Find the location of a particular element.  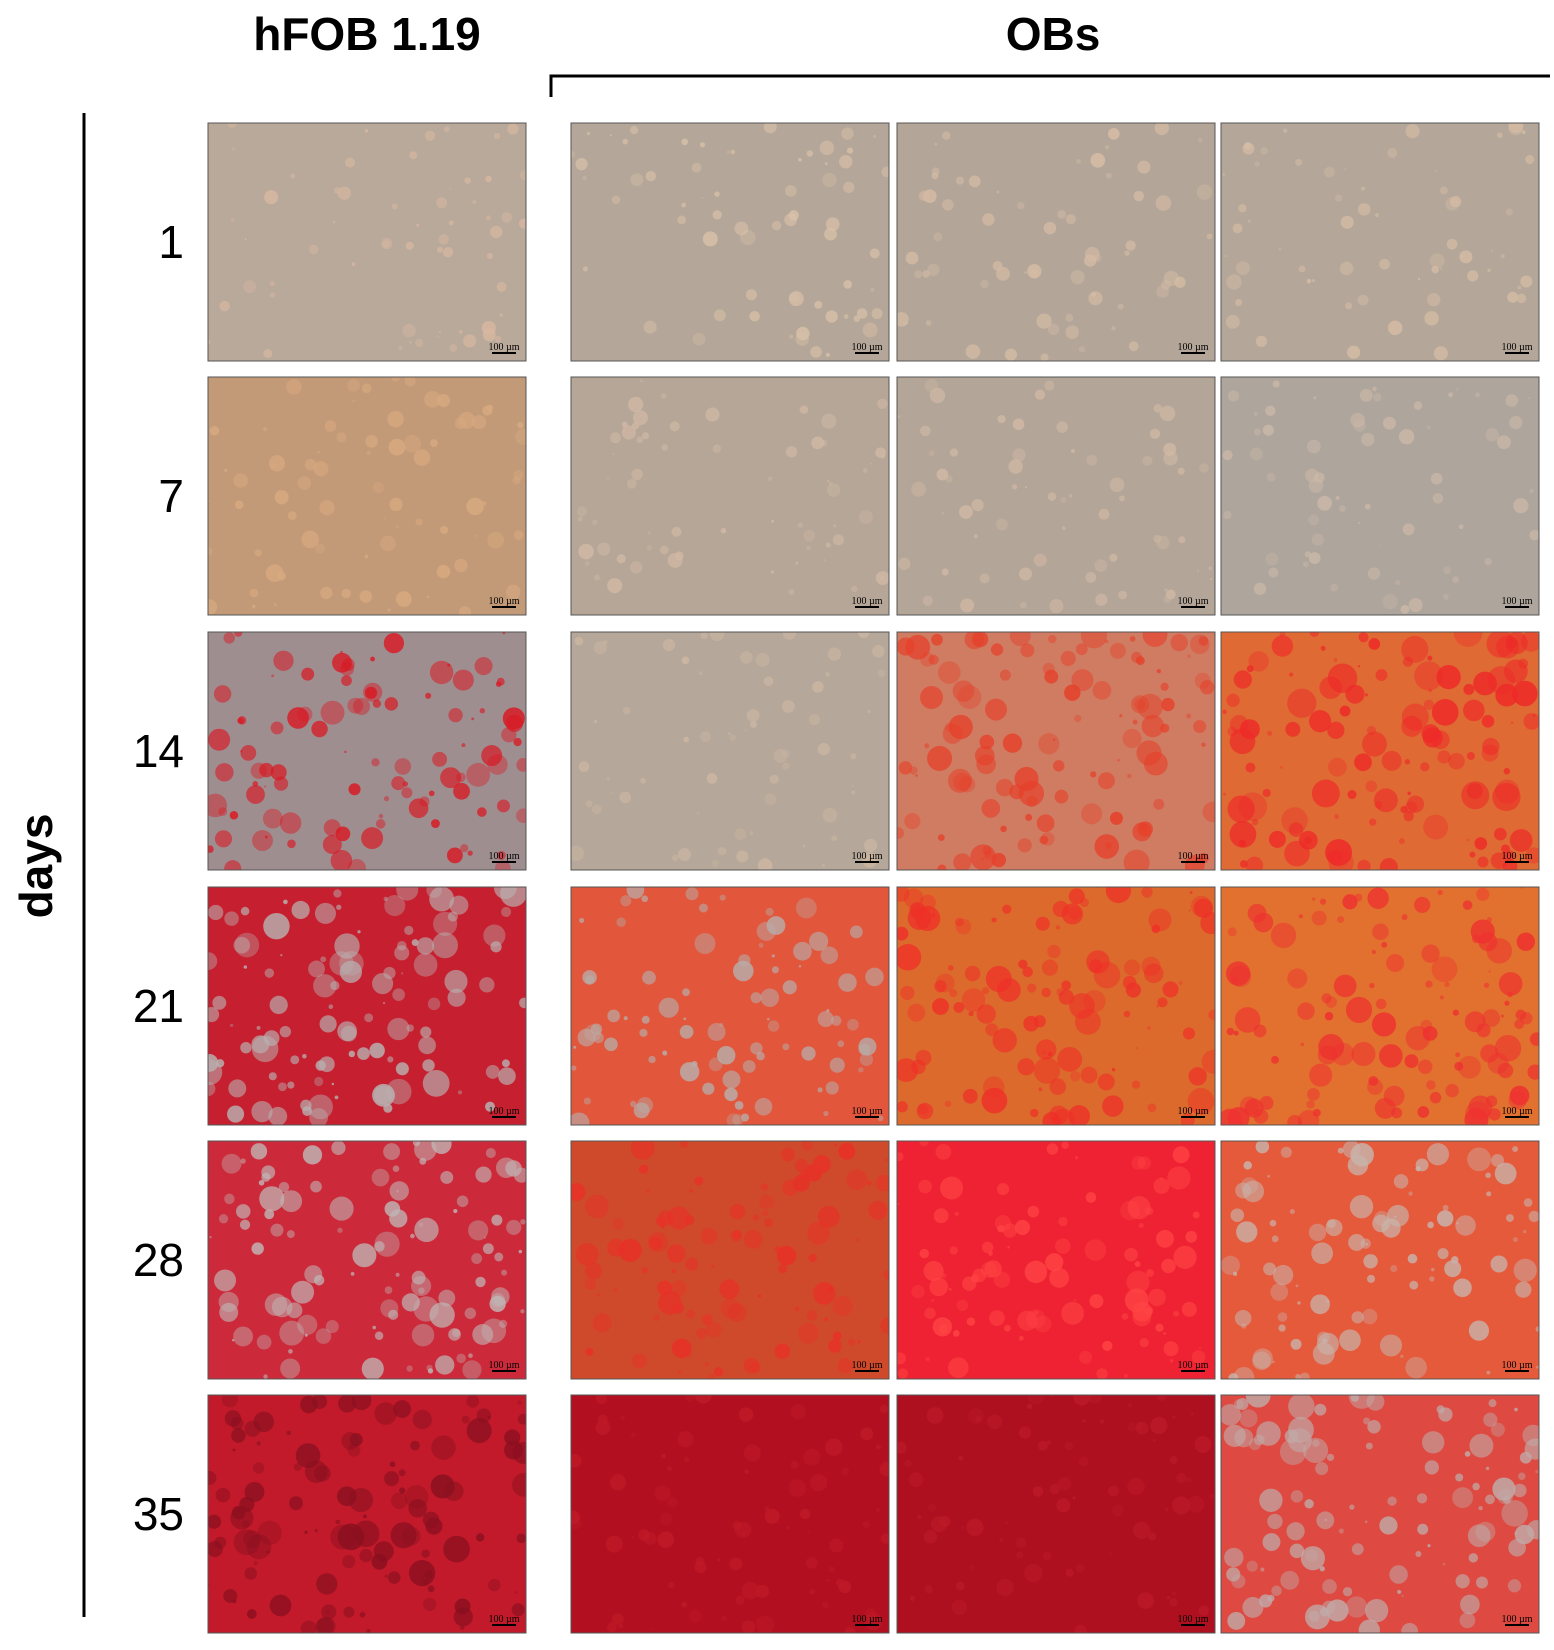

micrograph: 100 µm is located at coordinates (730, 751).